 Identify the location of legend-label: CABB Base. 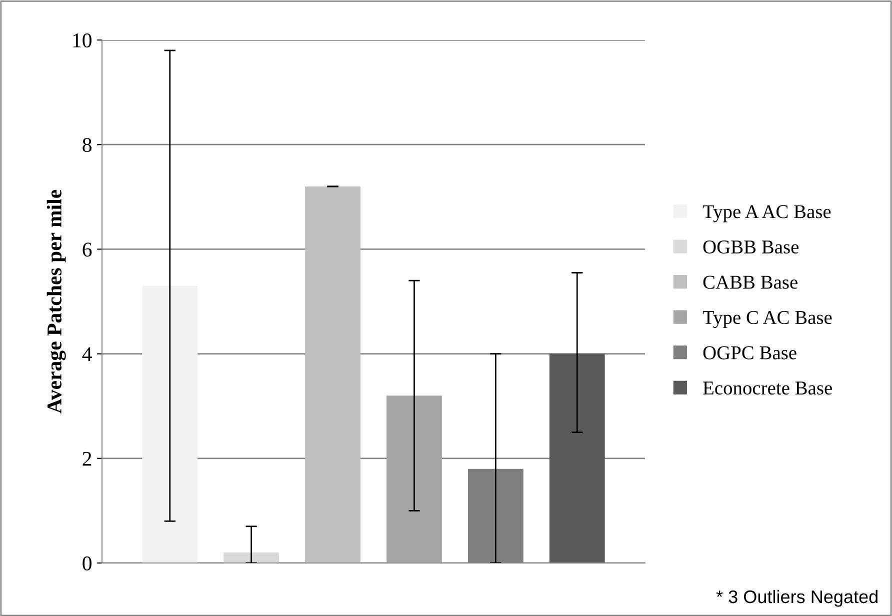
(750, 282).